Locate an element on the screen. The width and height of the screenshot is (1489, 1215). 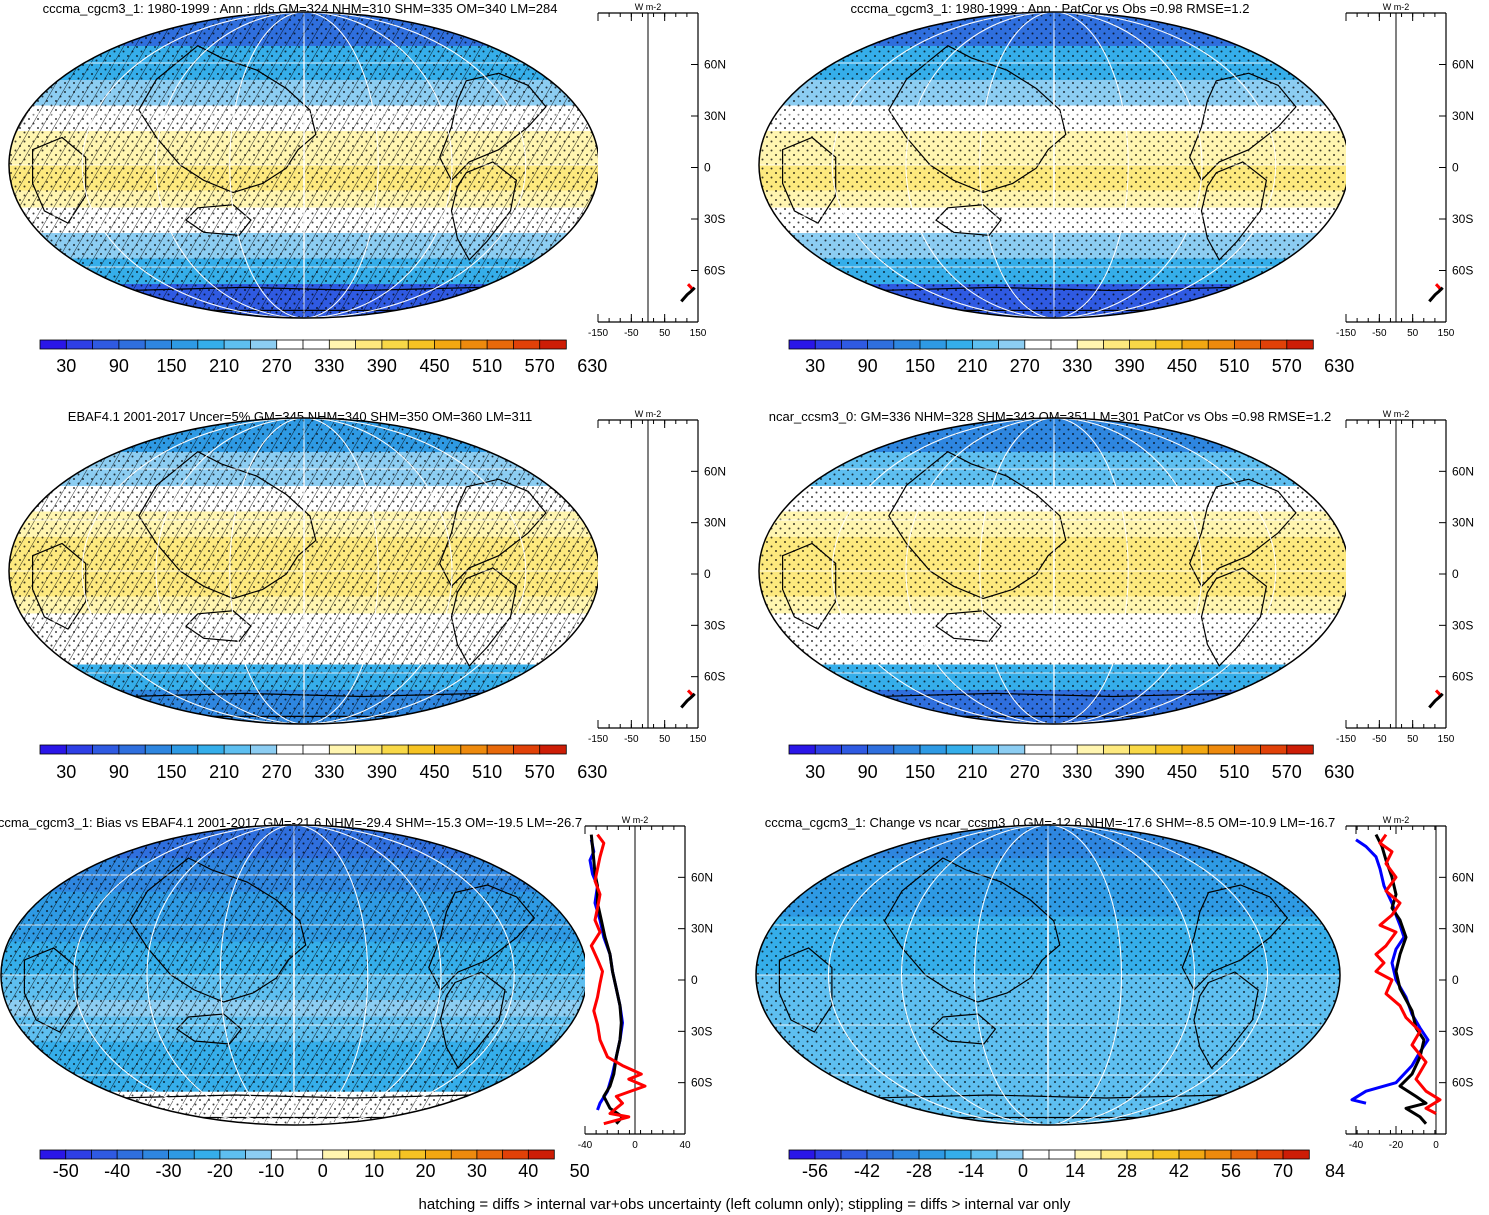
colorbar-label: 40 is located at coordinates (528, 1171).